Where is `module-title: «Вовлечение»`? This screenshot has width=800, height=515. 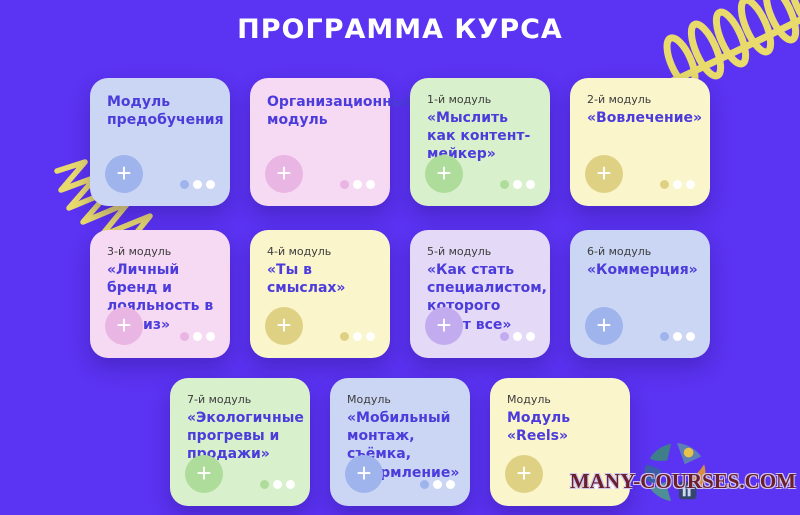
module-title: «Вовлечение» is located at coordinates (645, 118).